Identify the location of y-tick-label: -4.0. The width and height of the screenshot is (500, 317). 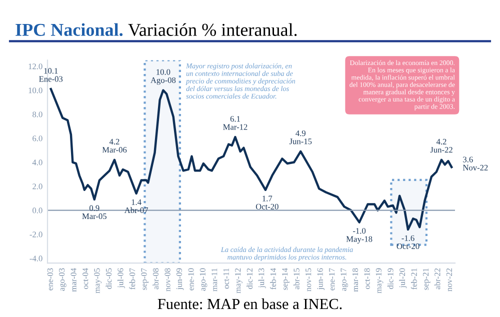
(36, 259).